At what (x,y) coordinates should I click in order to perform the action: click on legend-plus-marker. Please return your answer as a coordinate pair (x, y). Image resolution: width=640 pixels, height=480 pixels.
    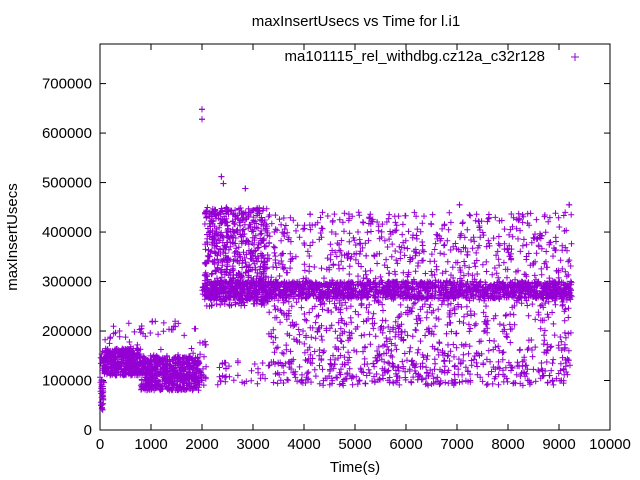
    Looking at the image, I should click on (575, 57).